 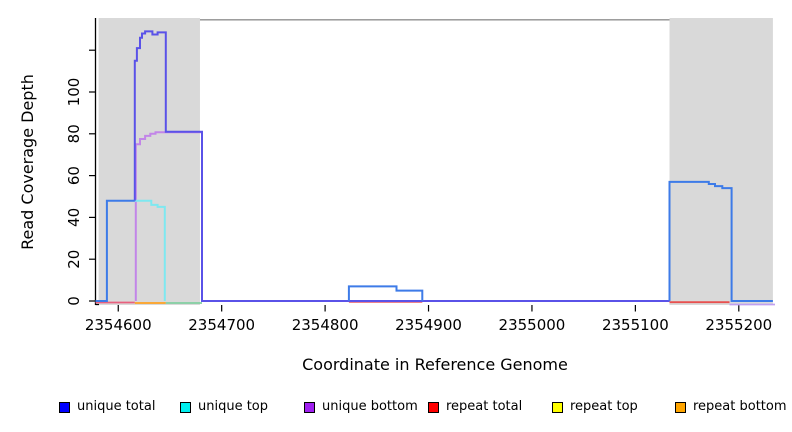 I want to click on legend-item-repeat-total: repeat total, so click(x=475, y=407).